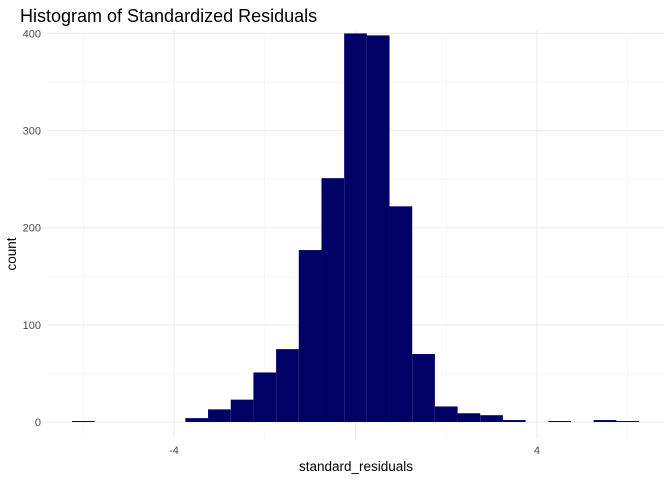 The height and width of the screenshot is (480, 672). I want to click on y-tick-label: 200, so click(32, 229).